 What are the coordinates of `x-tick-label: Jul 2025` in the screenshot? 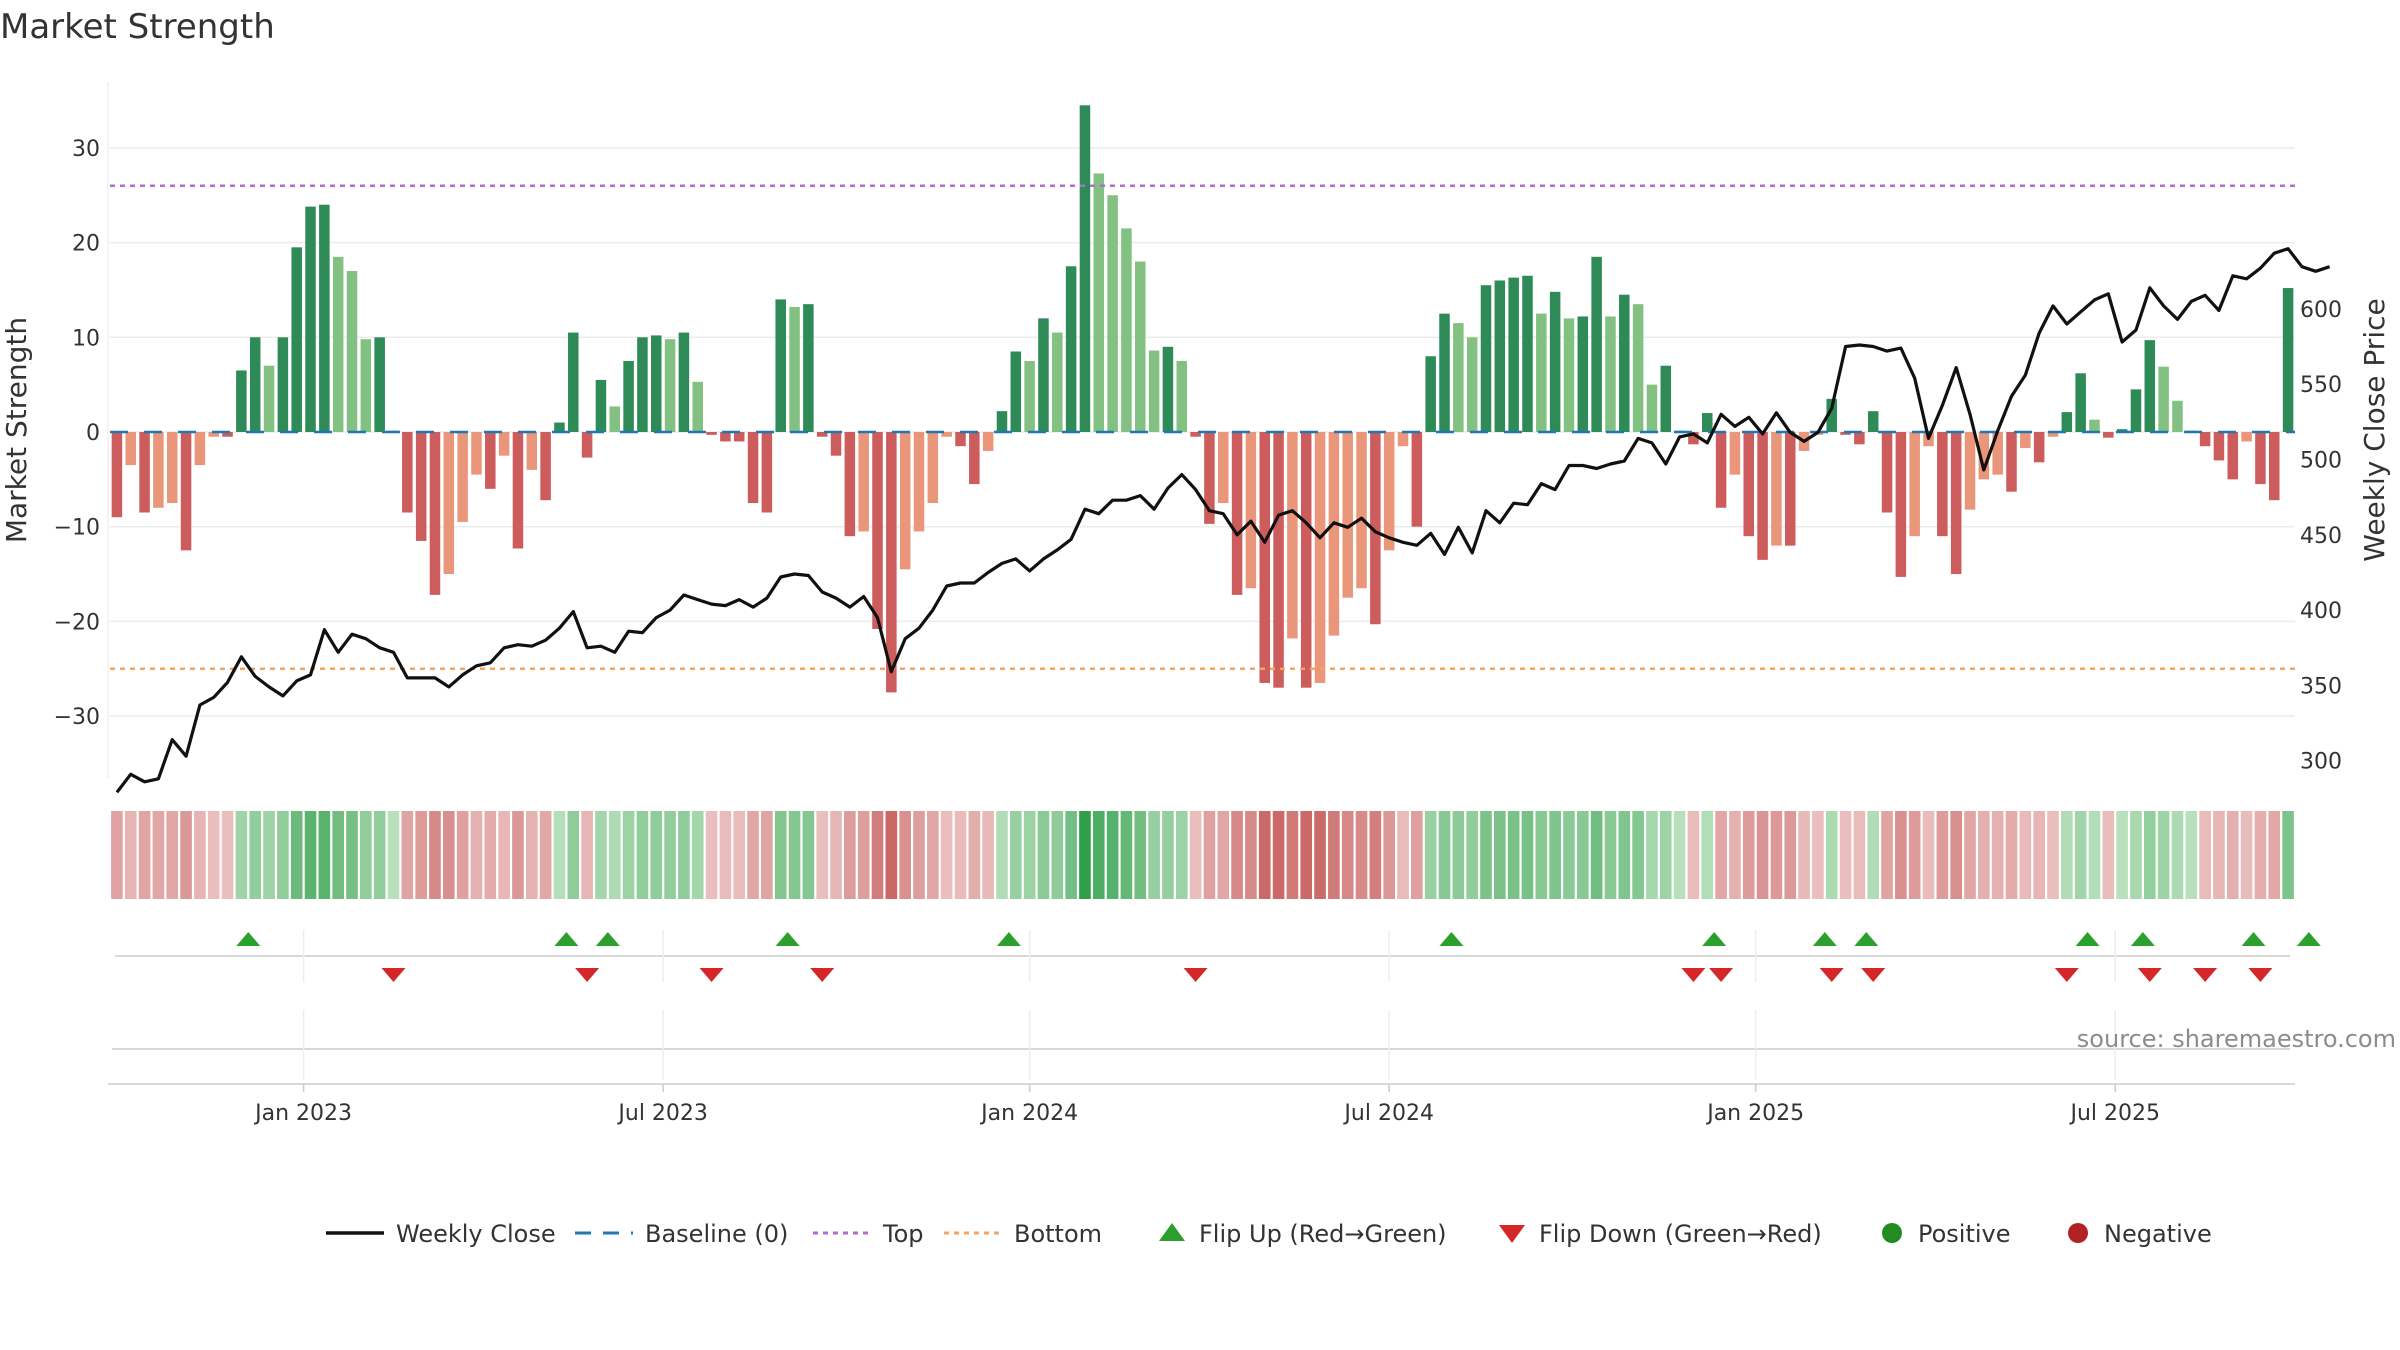 It's located at (2114, 1113).